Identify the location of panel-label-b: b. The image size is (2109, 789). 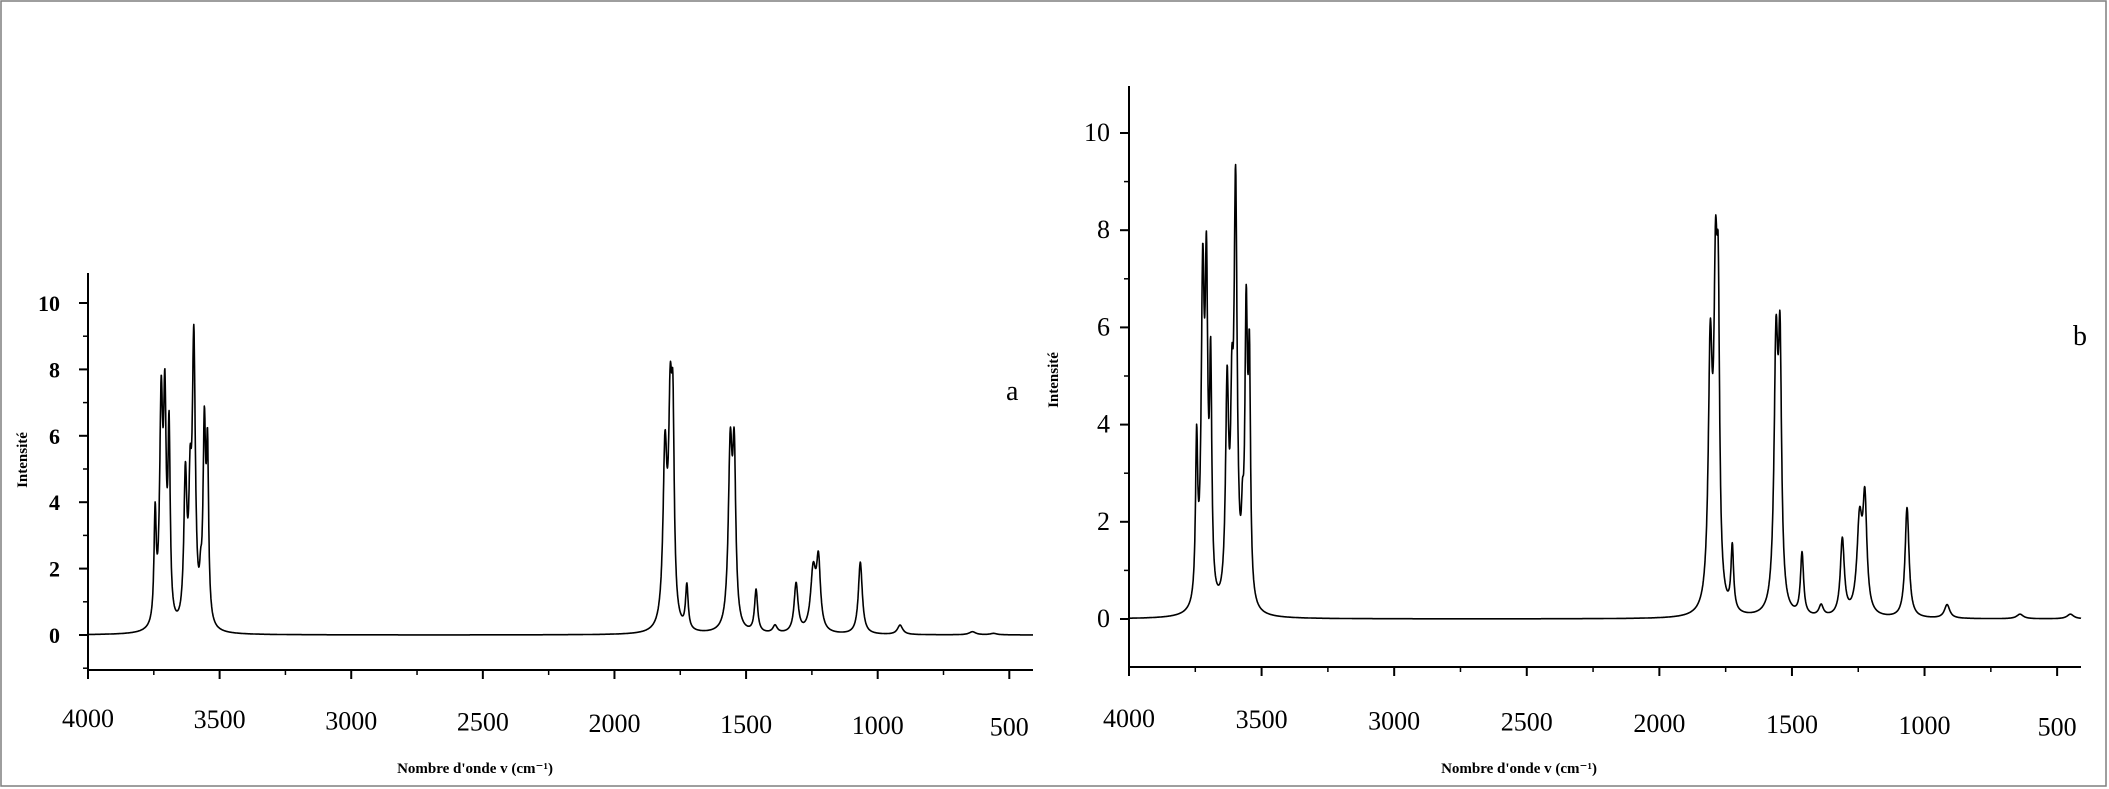
(2080, 336).